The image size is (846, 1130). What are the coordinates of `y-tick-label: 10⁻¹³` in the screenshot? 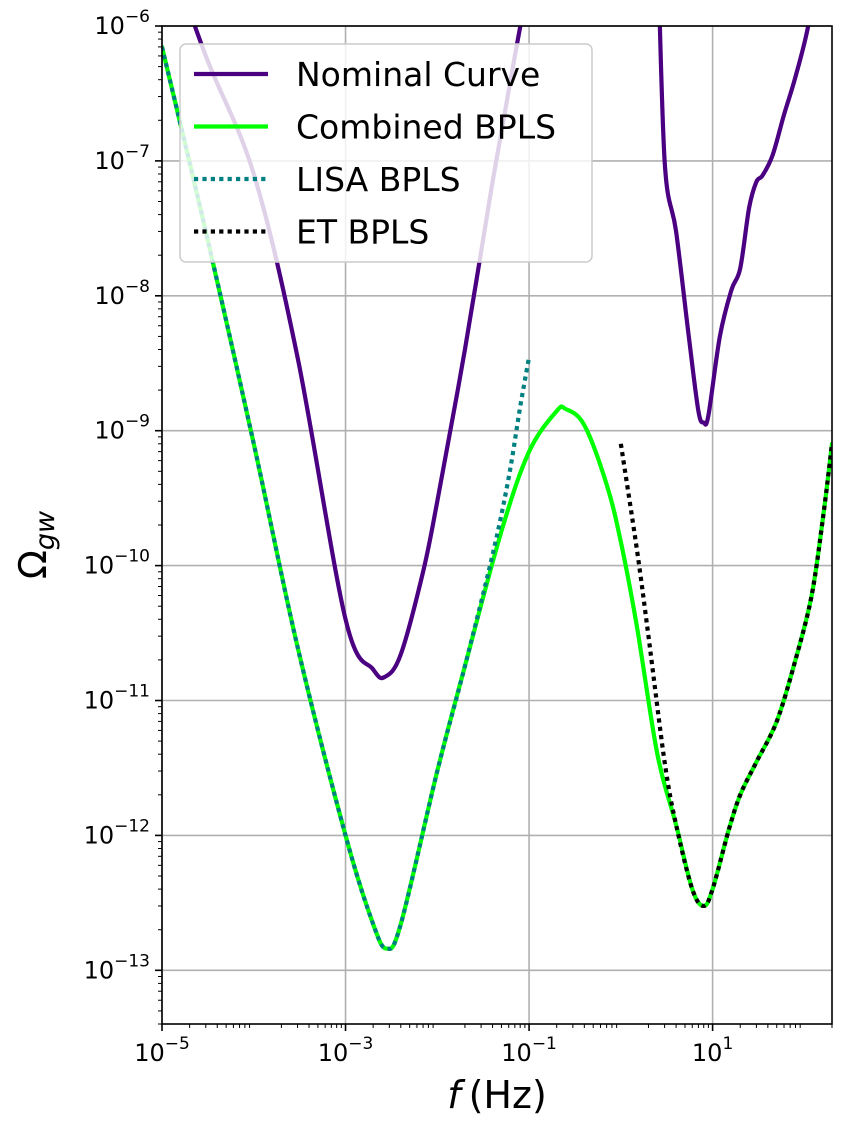 It's located at (117, 967).